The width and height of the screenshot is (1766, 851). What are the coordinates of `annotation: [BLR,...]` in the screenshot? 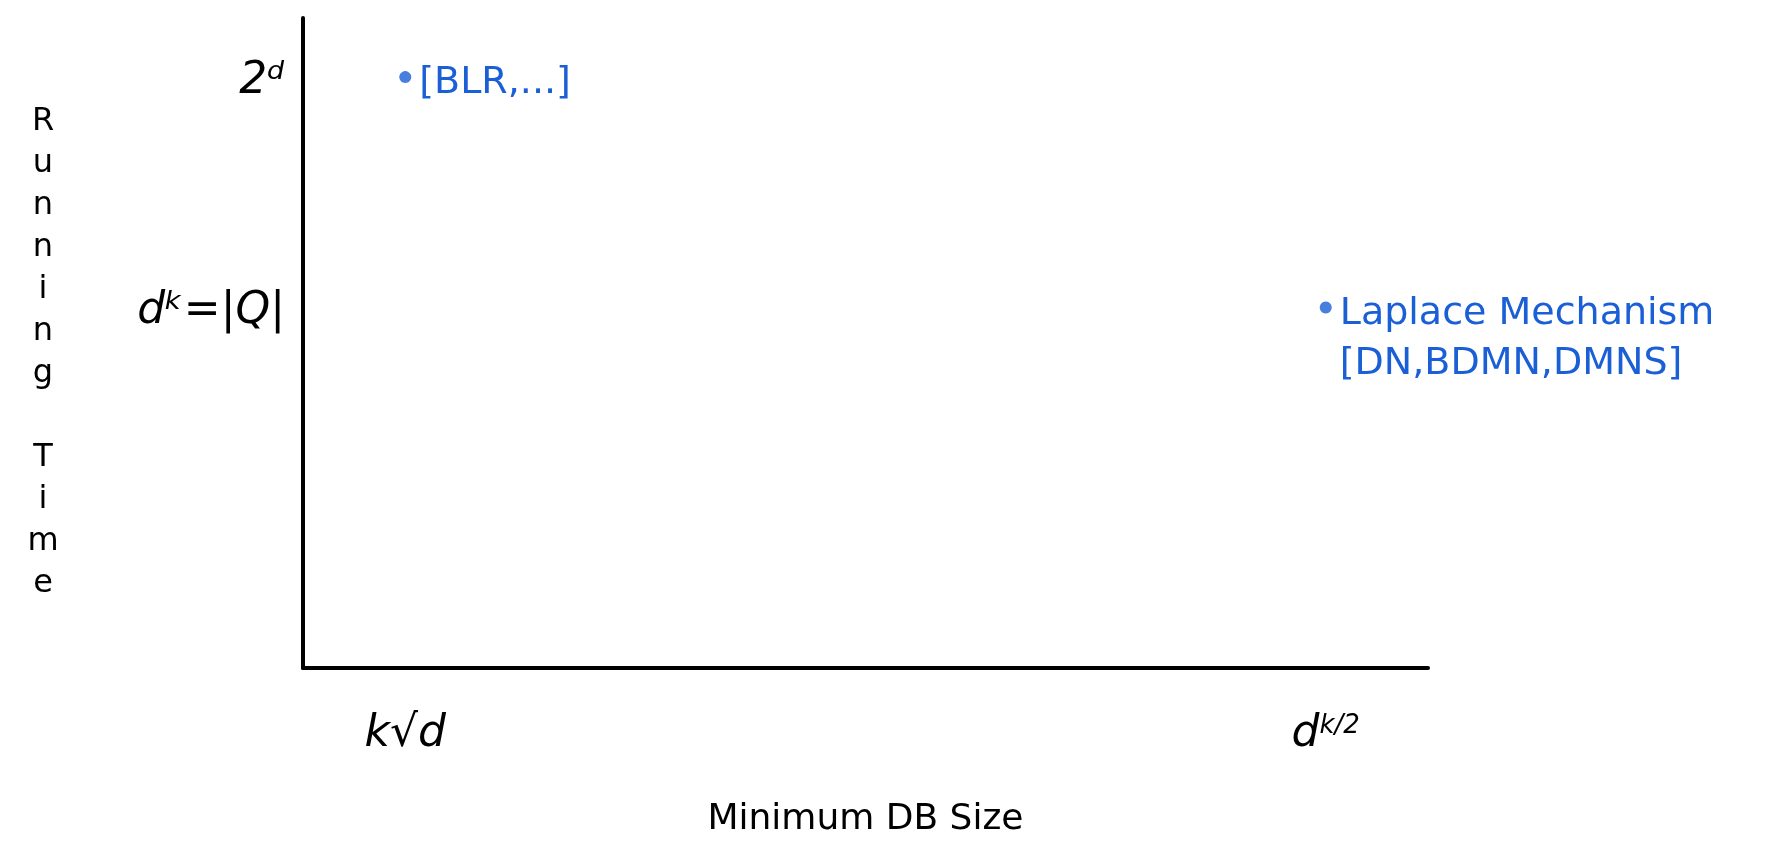 It's located at (495, 80).